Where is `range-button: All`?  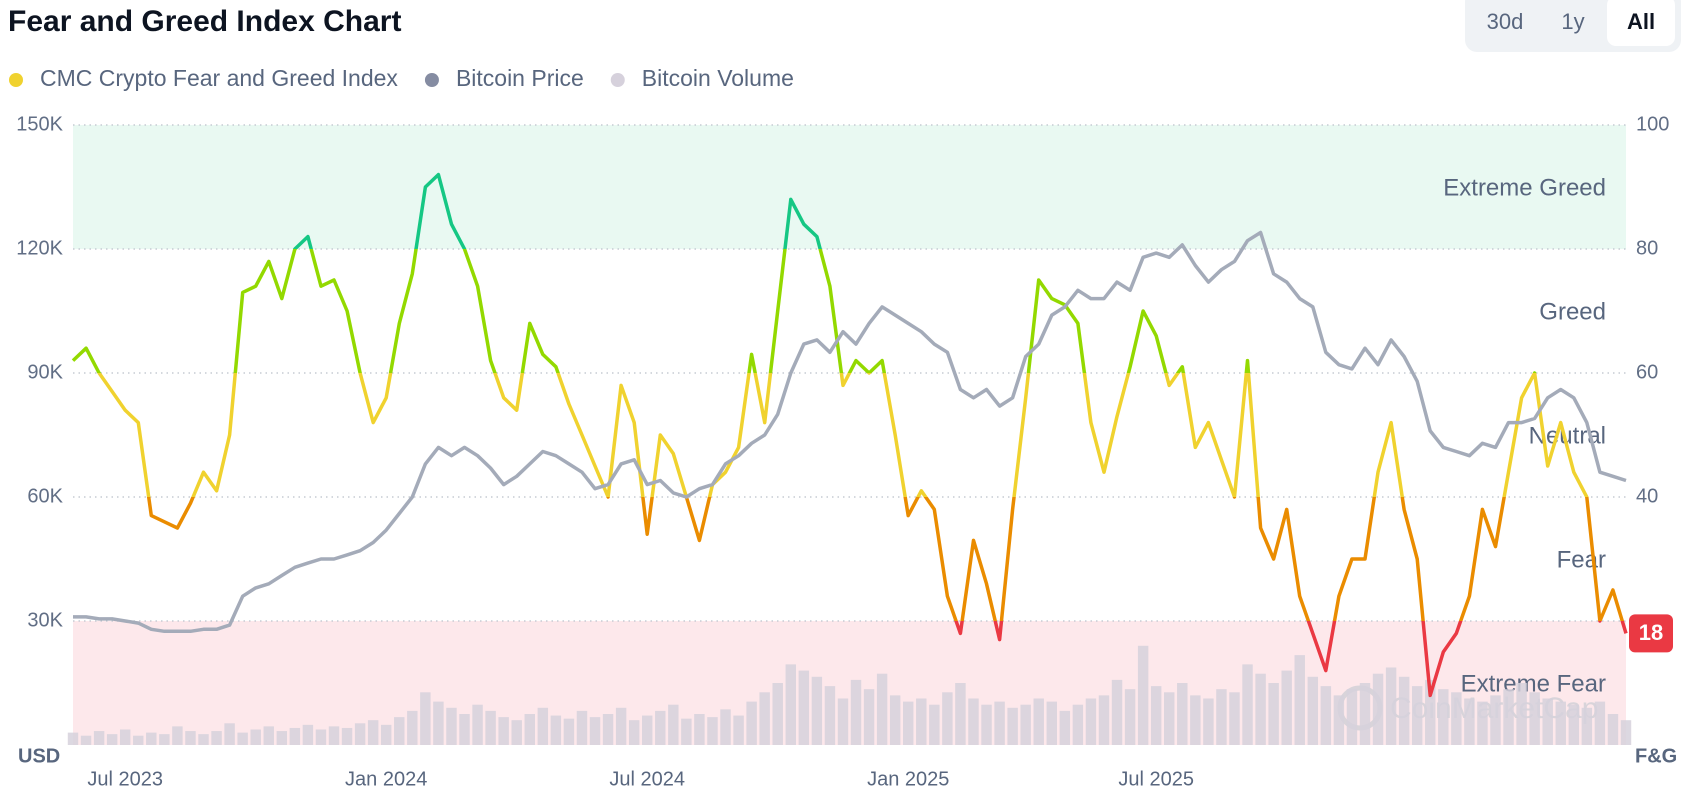
range-button: All is located at coordinates (1641, 21).